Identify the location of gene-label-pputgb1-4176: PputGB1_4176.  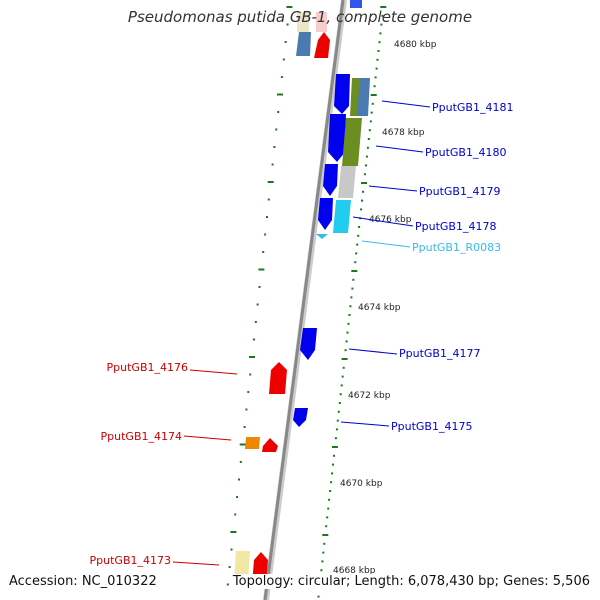
(147, 367).